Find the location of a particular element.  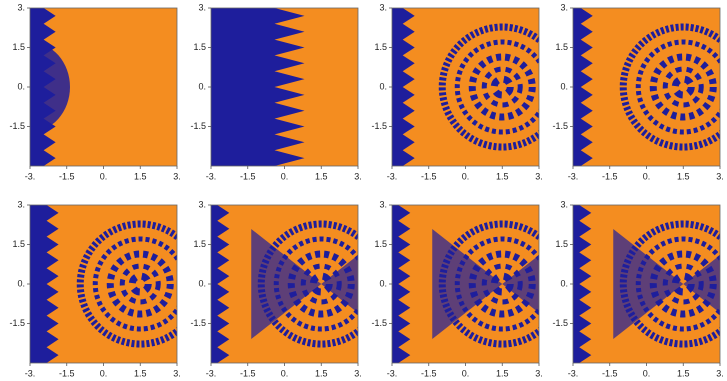

background is located at coordinates (465, 87).